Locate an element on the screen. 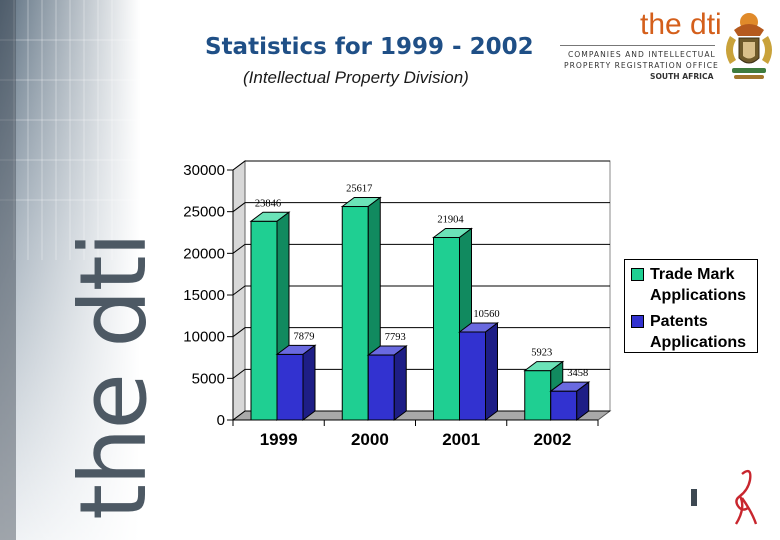 This screenshot has width=780, height=540. bar-patents-2000 is located at coordinates (381, 387).